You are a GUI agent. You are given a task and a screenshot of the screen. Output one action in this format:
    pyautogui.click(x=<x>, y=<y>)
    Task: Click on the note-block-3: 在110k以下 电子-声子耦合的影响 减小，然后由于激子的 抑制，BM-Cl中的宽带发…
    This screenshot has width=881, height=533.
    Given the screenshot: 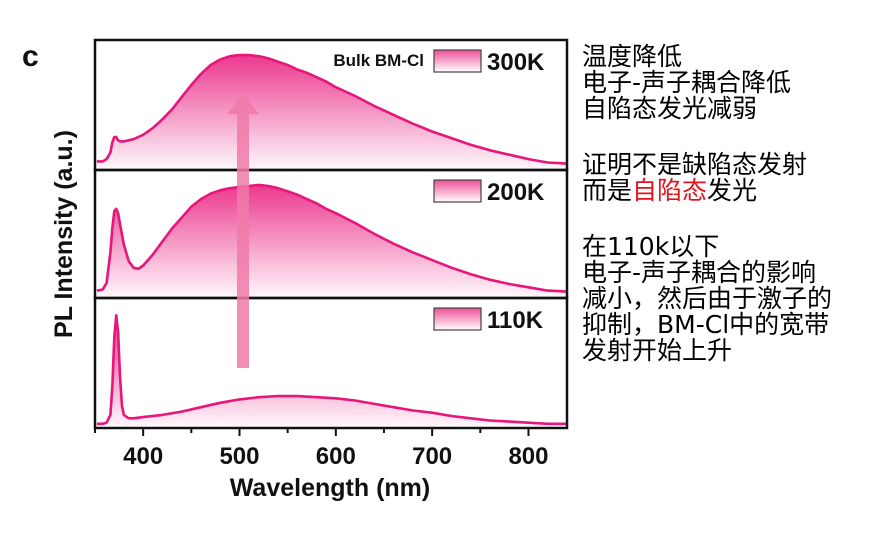 What is the action you would take?
    pyautogui.click(x=729, y=299)
    